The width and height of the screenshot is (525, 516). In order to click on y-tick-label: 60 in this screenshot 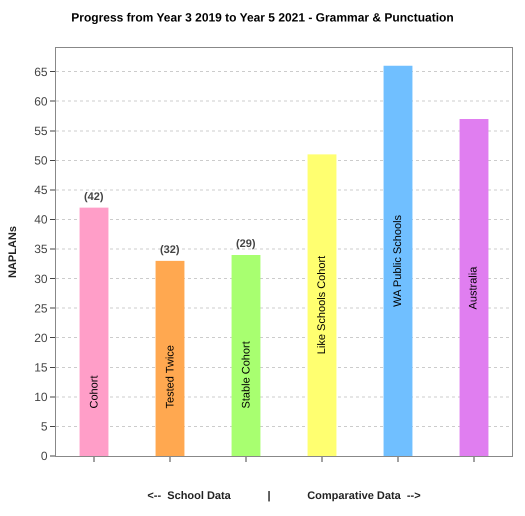, I will do `click(41, 101)`.